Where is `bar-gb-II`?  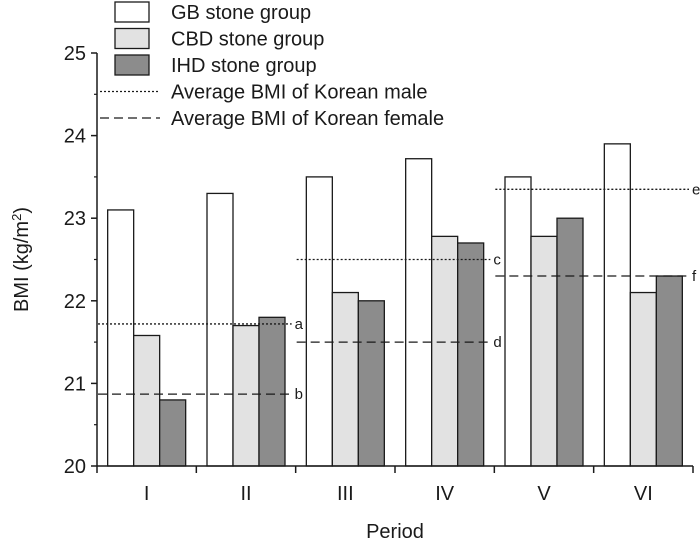 bar-gb-II is located at coordinates (220, 329).